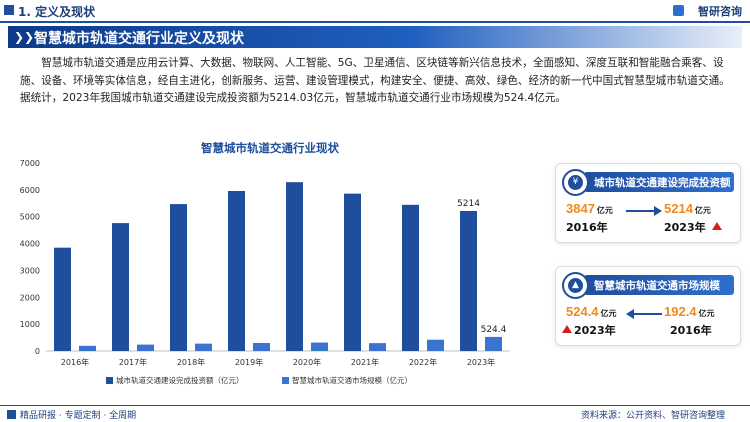 The width and height of the screenshot is (750, 422). Describe the element at coordinates (494, 330) in the screenshot. I see `data-label: 524.4` at that location.